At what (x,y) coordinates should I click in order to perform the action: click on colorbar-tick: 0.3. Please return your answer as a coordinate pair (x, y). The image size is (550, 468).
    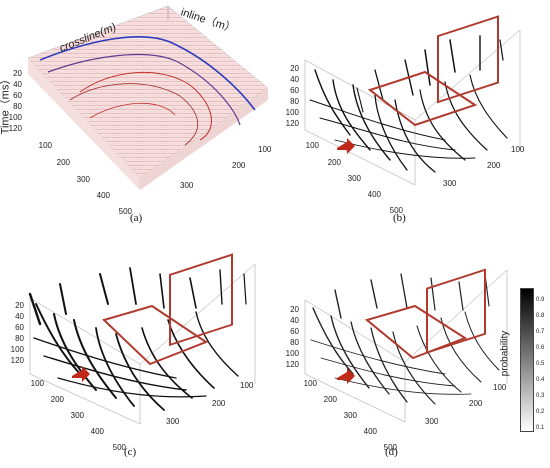
    Looking at the image, I should click on (540, 396).